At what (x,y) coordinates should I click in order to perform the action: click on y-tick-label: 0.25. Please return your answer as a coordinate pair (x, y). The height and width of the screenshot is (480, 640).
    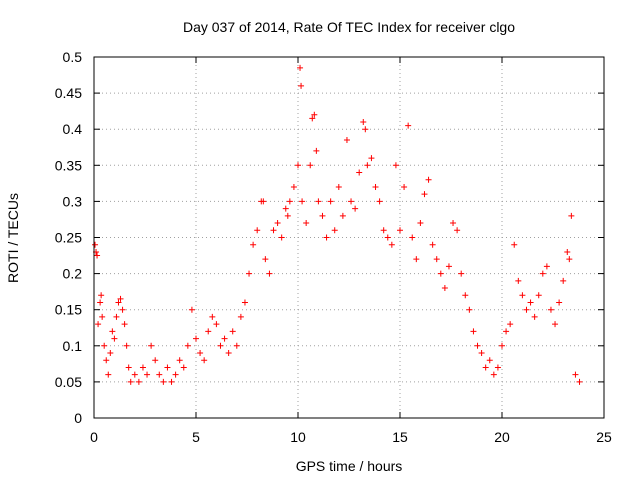
    Looking at the image, I should click on (68, 238).